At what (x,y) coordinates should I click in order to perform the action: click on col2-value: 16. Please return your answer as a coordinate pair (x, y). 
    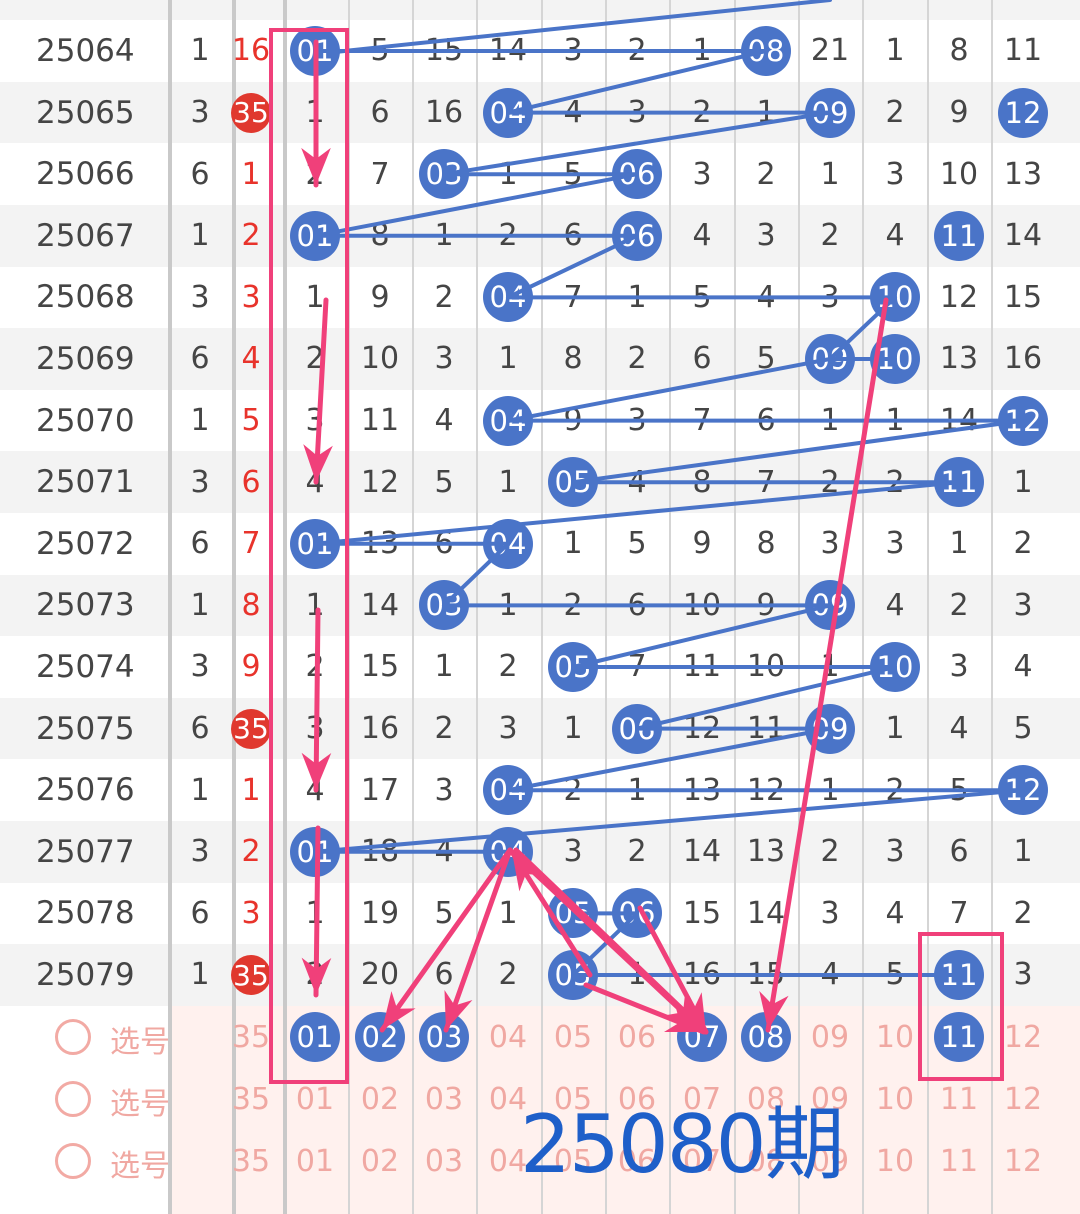
    Looking at the image, I should click on (251, 51).